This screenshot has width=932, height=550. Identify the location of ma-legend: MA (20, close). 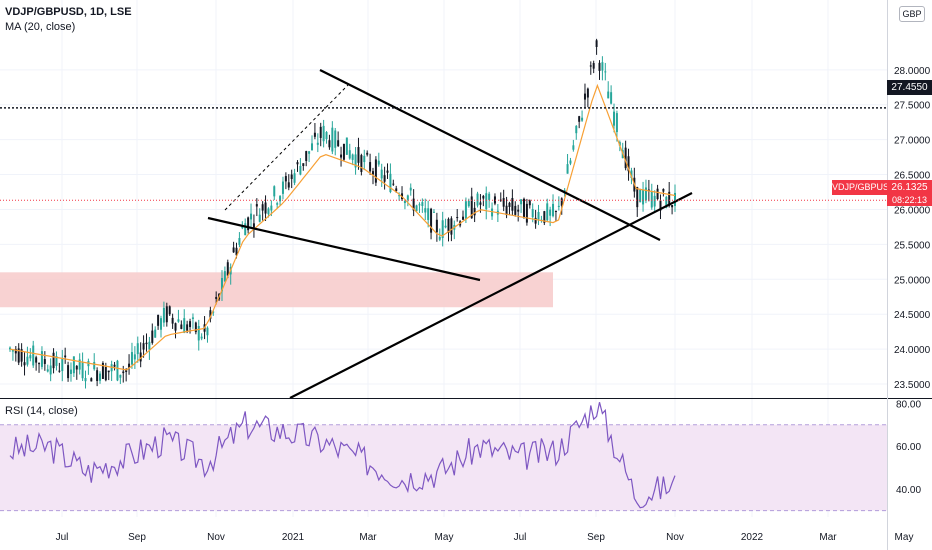
(40, 27).